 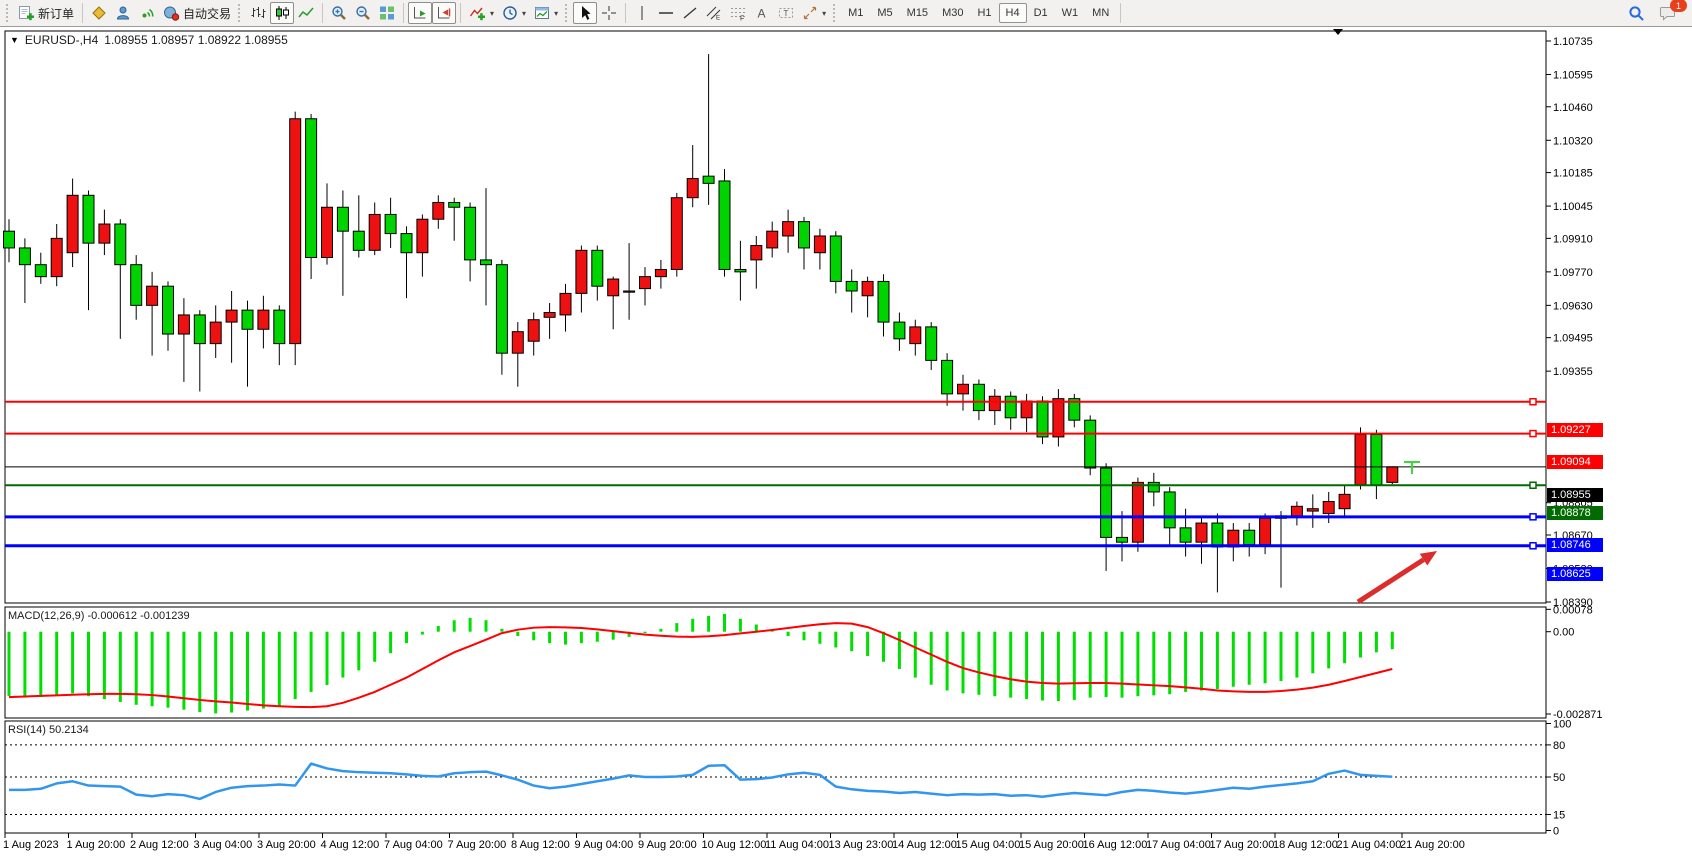 I want to click on rsi-line, so click(x=701, y=781).